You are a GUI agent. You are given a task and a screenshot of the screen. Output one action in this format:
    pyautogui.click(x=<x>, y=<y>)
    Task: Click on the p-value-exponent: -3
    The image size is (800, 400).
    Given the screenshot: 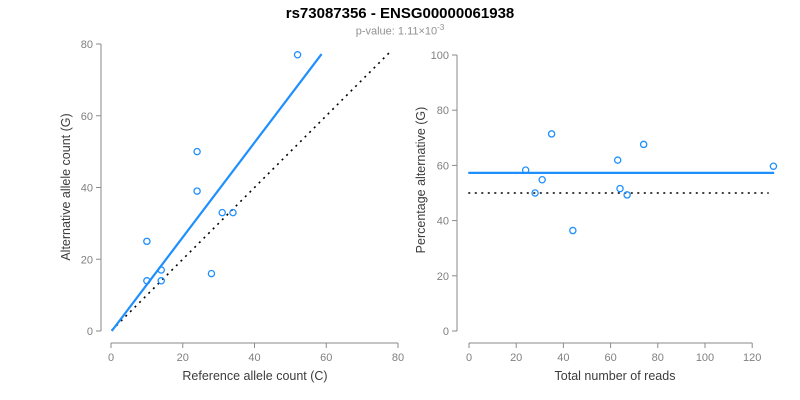 What is the action you would take?
    pyautogui.click(x=441, y=27)
    